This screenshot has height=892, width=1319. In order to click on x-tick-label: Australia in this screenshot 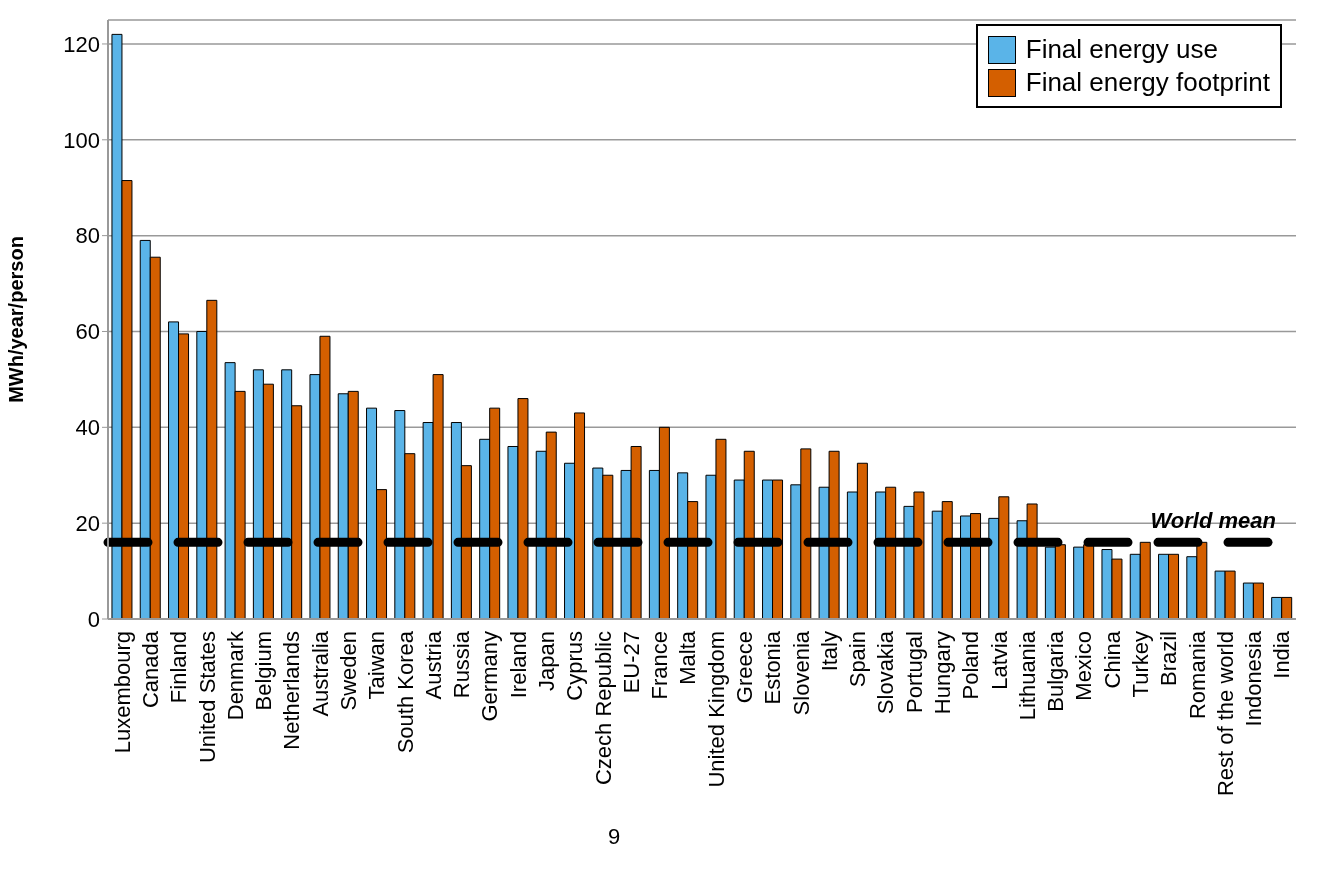, I will do `click(320, 673)`.